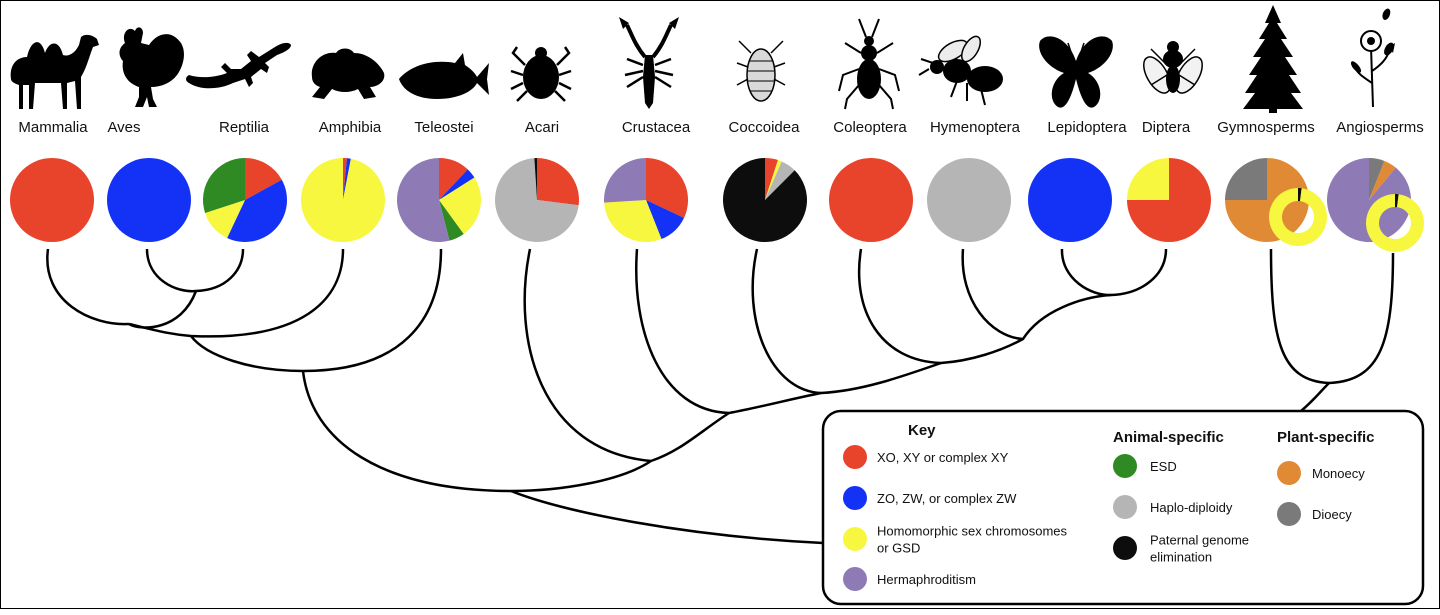  What do you see at coordinates (1372, 58) in the screenshot?
I see `flower-icon` at bounding box center [1372, 58].